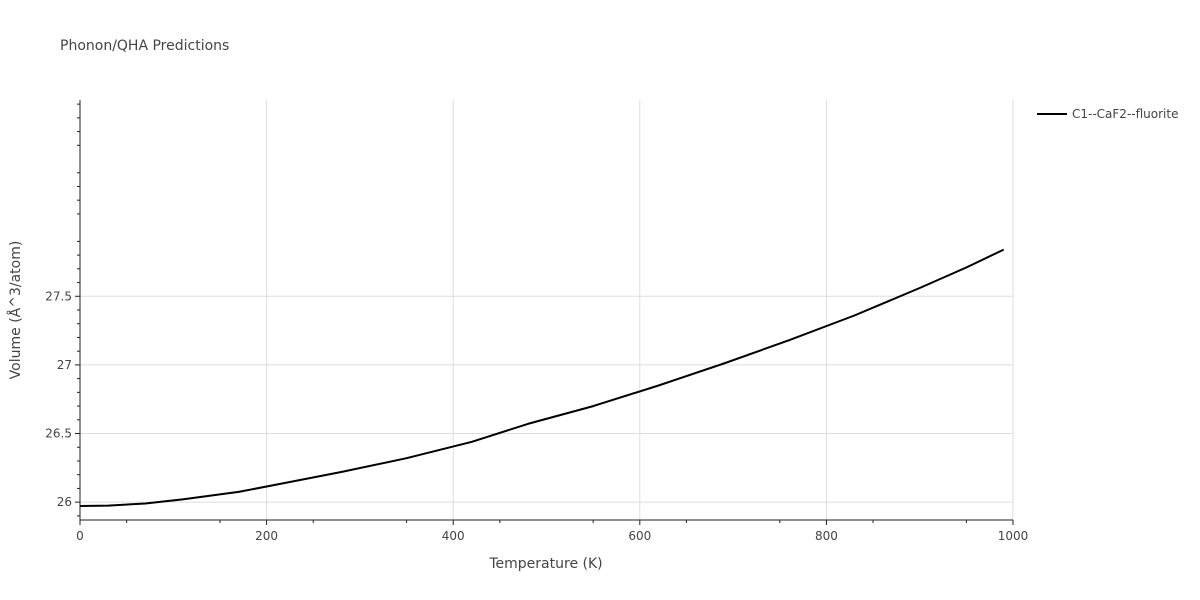  What do you see at coordinates (639, 536) in the screenshot?
I see `x-tick-label: 600` at bounding box center [639, 536].